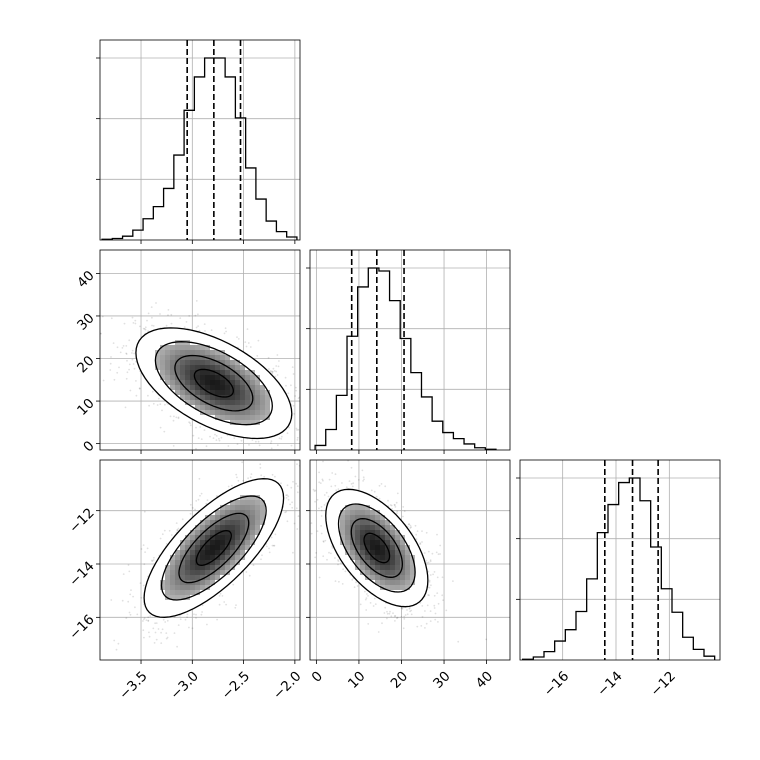  What do you see at coordinates (85, 364) in the screenshot?
I see `y-tick-label: 20` at bounding box center [85, 364].